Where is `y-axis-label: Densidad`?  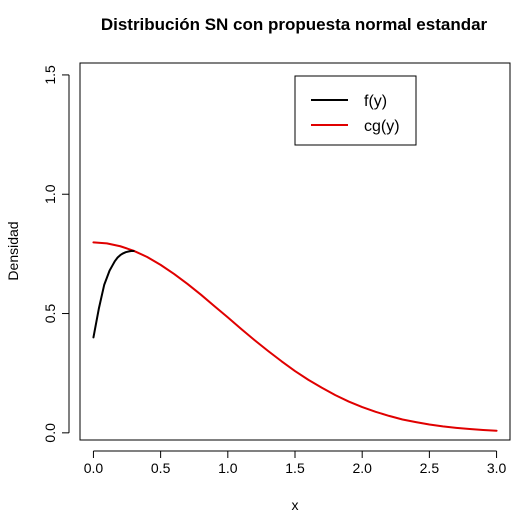
y-axis-label: Densidad is located at coordinates (13, 250).